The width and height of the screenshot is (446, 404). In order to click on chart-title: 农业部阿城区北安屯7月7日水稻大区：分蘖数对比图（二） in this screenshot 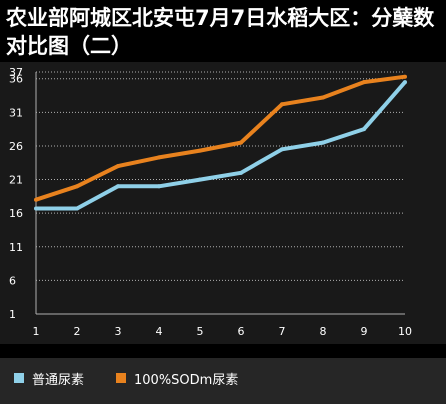, I will do `click(220, 32)`.